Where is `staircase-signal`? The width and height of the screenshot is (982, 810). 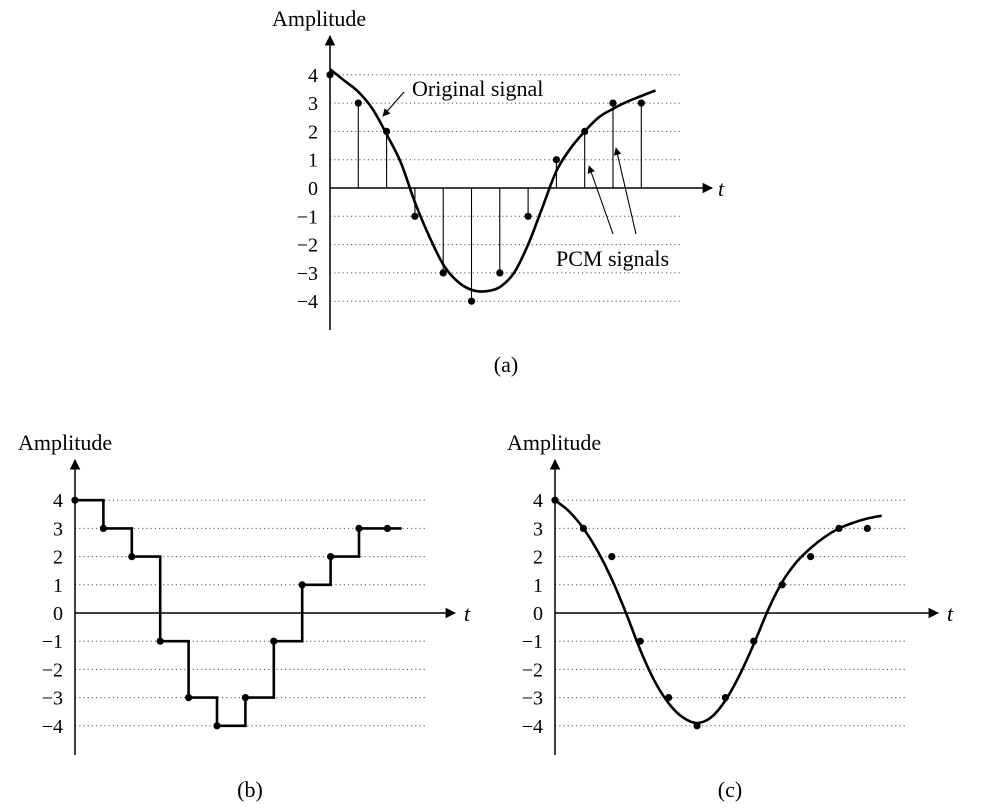
staircase-signal is located at coordinates (238, 613).